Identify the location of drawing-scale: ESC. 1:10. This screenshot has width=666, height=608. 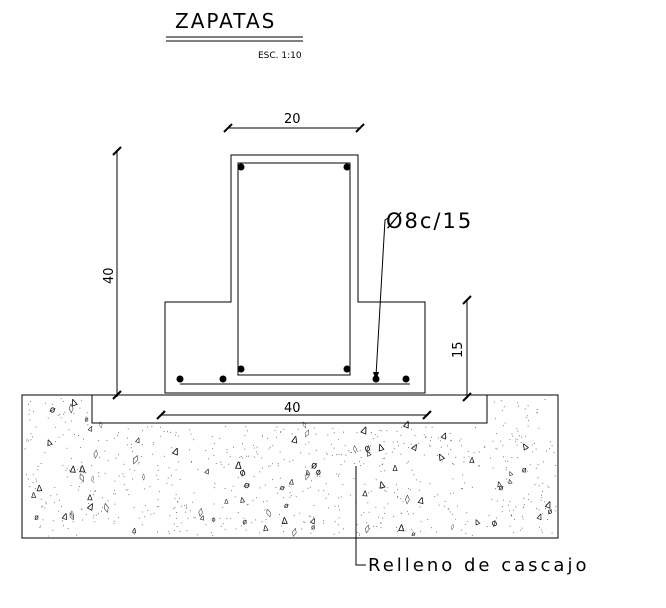
(280, 56).